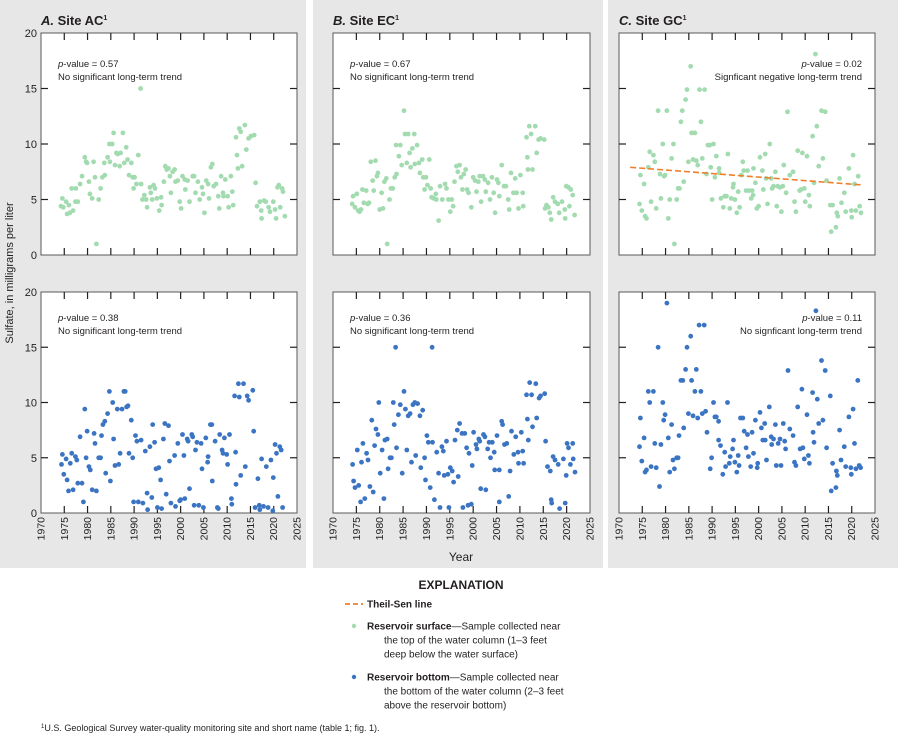 The image size is (898, 735). I want to click on y-tick-label: 10, so click(31, 404).